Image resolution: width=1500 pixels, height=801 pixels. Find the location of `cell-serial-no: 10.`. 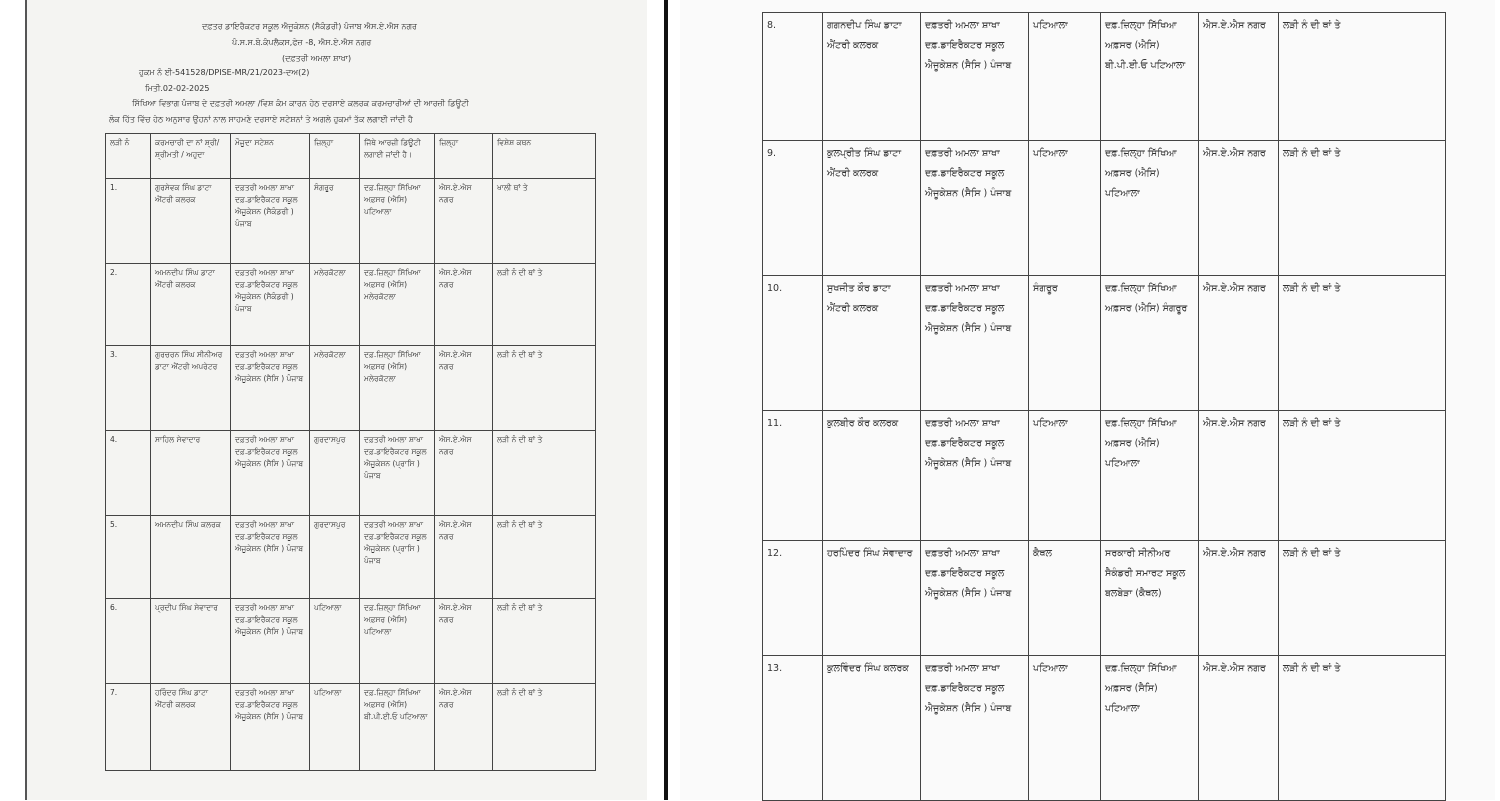

cell-serial-no: 10. is located at coordinates (792, 343).